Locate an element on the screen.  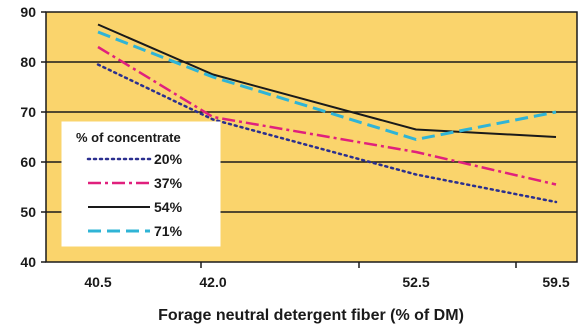
legend: % of concentrate 20% 37% 54% 71% is located at coordinates (141, 184).